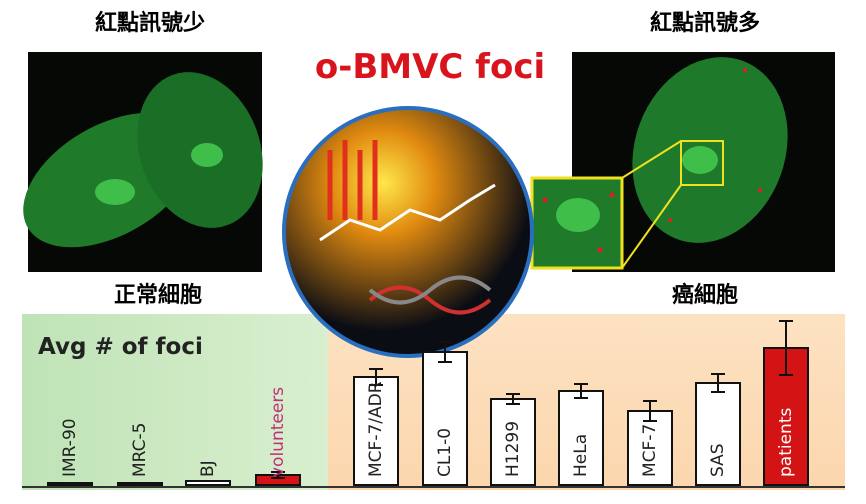 This screenshot has height=504, width=866. Describe the element at coordinates (786, 442) in the screenshot. I see `category-label: patients` at that location.